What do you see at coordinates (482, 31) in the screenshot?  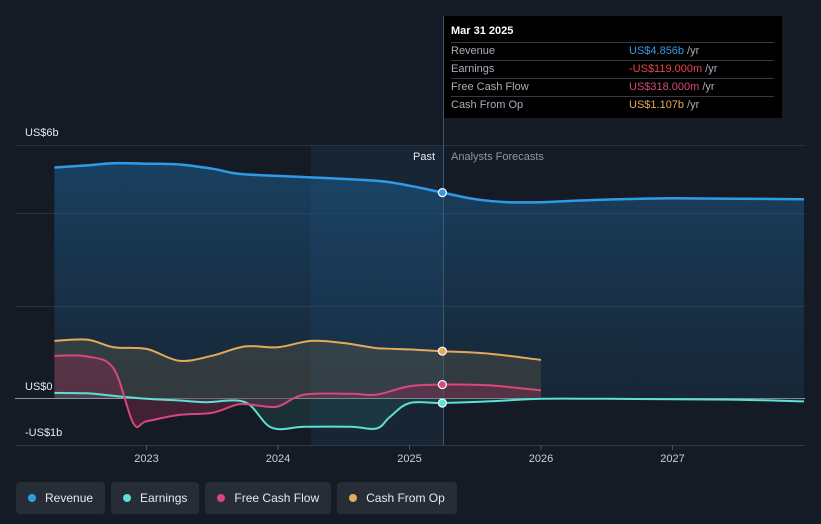 I see `tooltip-date: Mar 31 2025` at bounding box center [482, 31].